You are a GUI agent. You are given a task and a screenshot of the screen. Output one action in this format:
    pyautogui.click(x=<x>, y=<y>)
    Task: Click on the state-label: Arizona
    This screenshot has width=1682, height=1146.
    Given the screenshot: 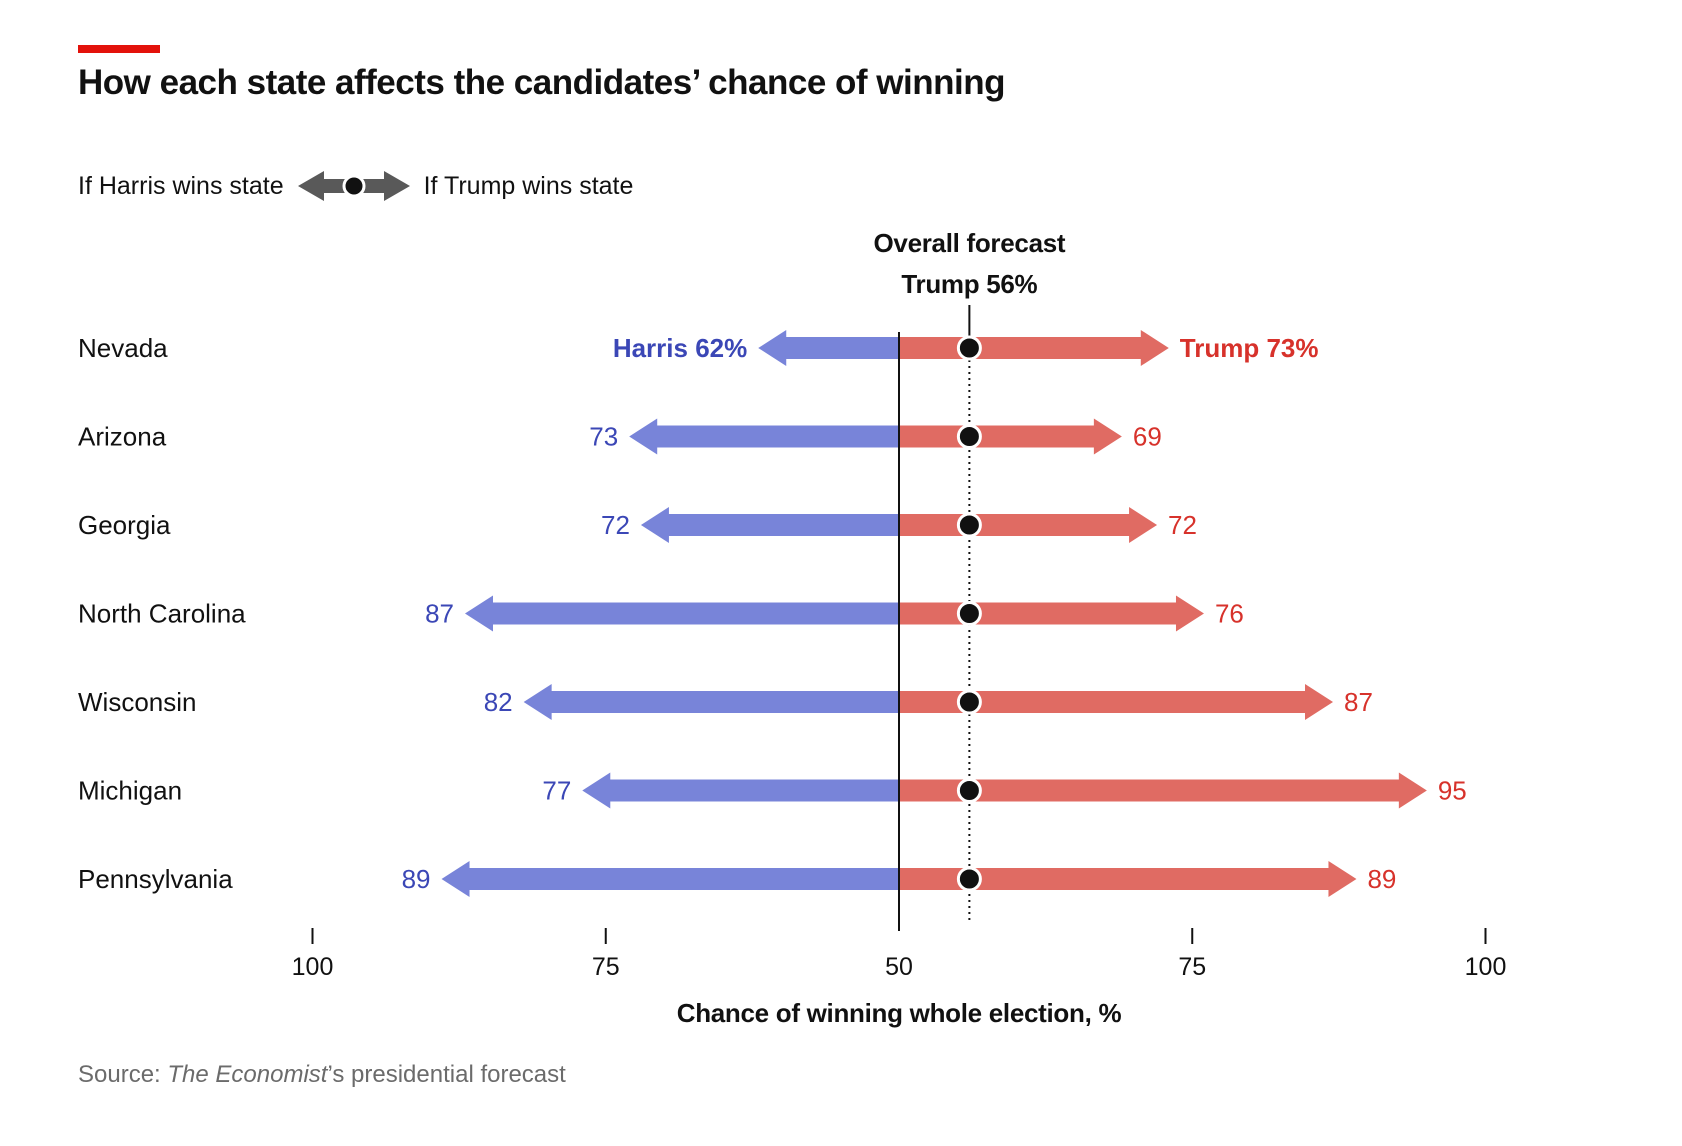 What is the action you would take?
    pyautogui.click(x=122, y=437)
    